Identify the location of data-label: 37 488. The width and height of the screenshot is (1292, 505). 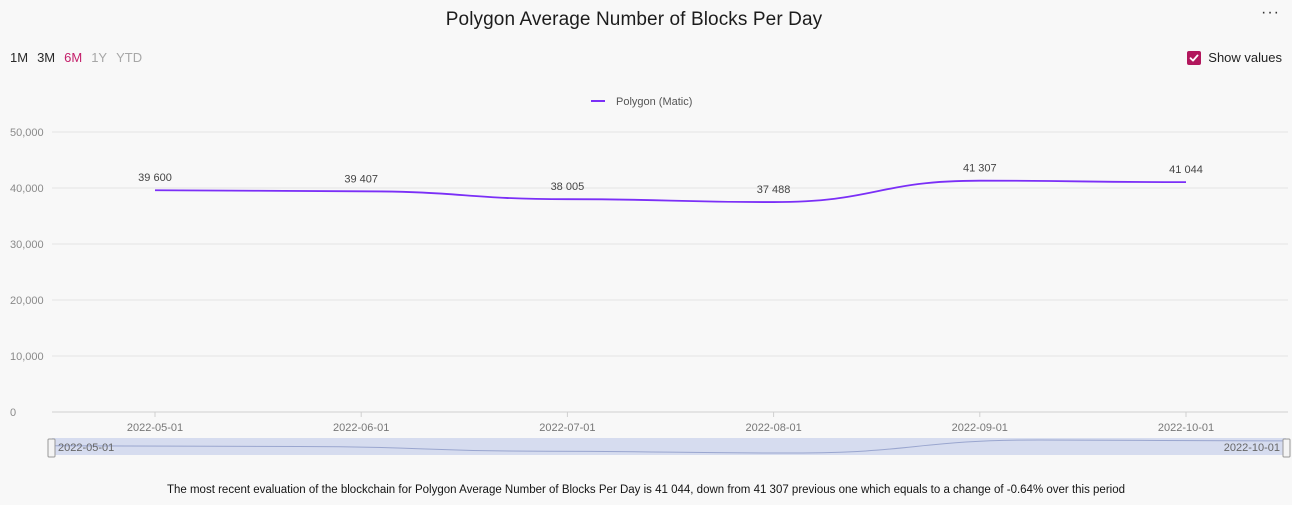
(774, 190).